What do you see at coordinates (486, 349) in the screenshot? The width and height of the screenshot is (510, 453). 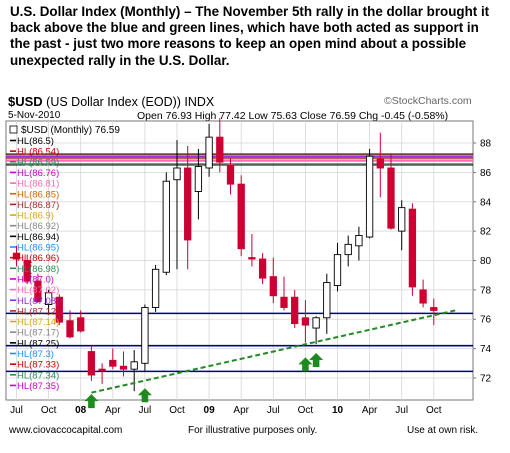 I see `y-tick-label: 74` at bounding box center [486, 349].